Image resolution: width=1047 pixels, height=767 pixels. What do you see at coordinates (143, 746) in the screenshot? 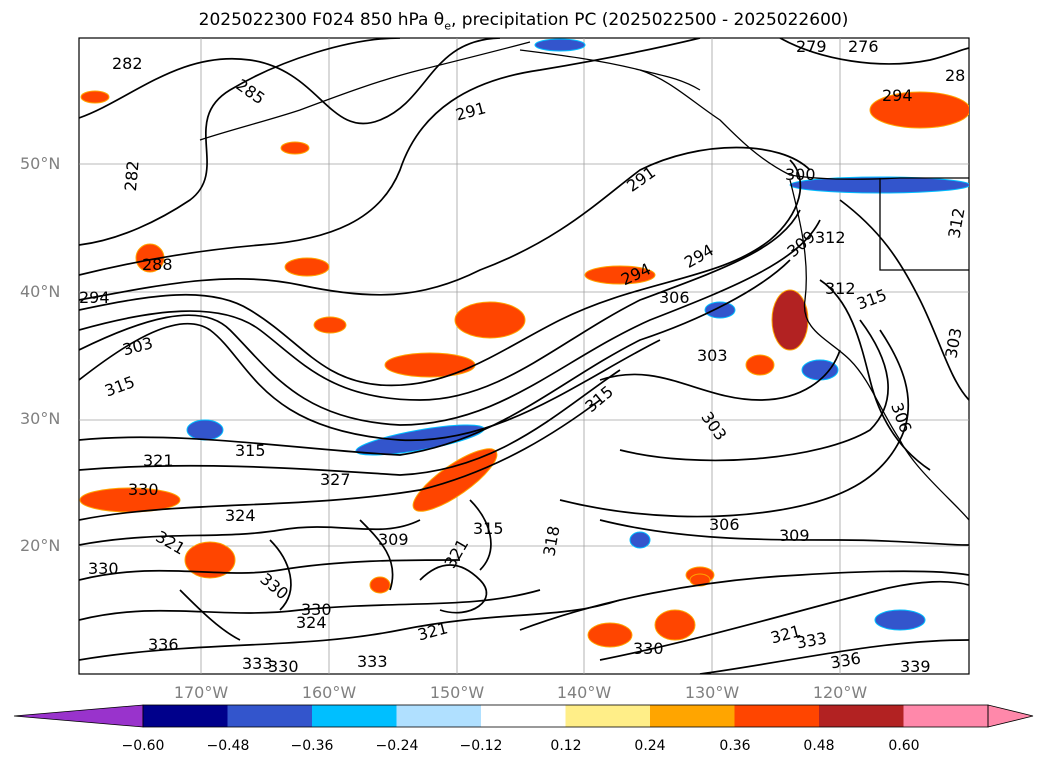
I see `colorbar-tick: −0.60` at bounding box center [143, 746].